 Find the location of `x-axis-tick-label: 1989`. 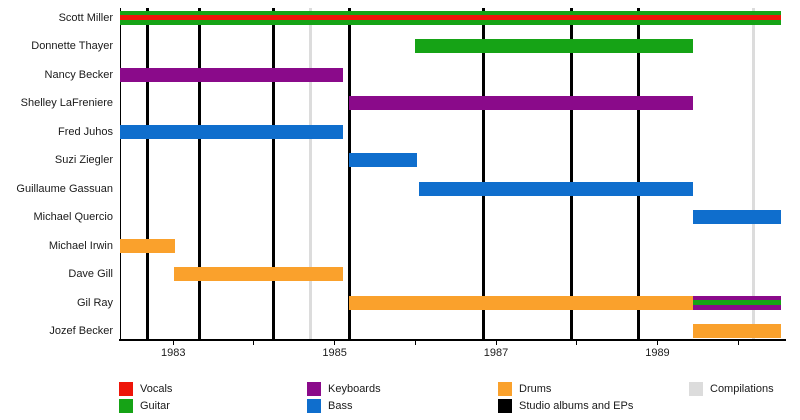

x-axis-tick-label: 1989 is located at coordinates (657, 353).